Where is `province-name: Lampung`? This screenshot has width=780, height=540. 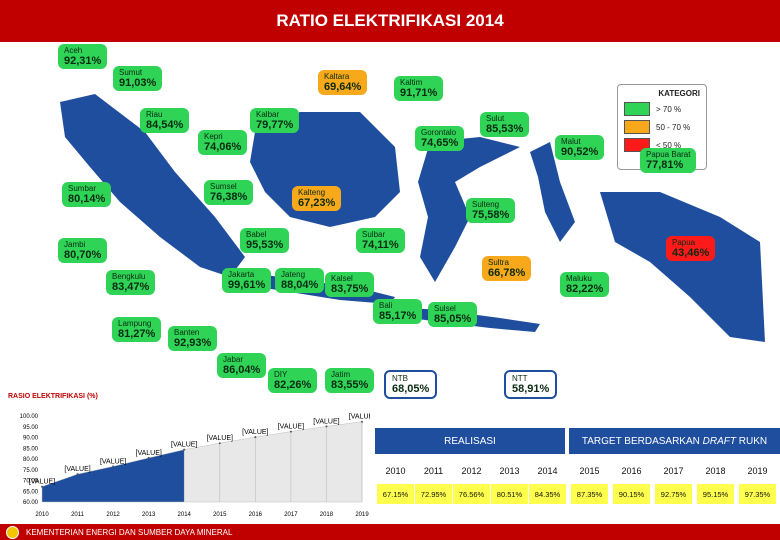
province-name: Lampung is located at coordinates (135, 323).